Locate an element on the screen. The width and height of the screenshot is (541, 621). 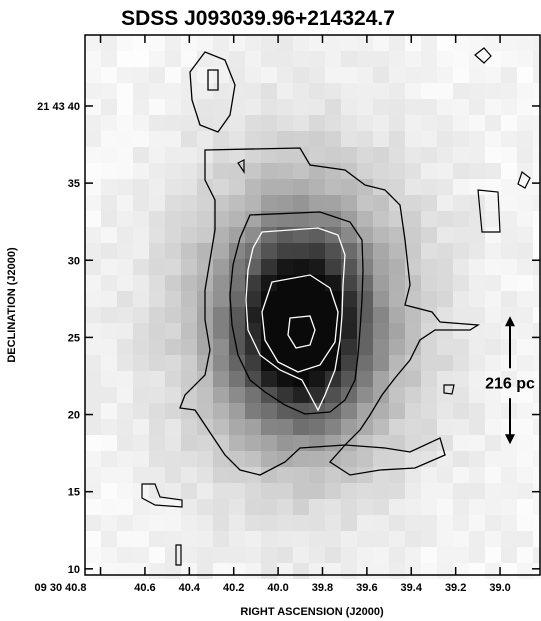
contour-level-1-north is located at coordinates (212, 92).